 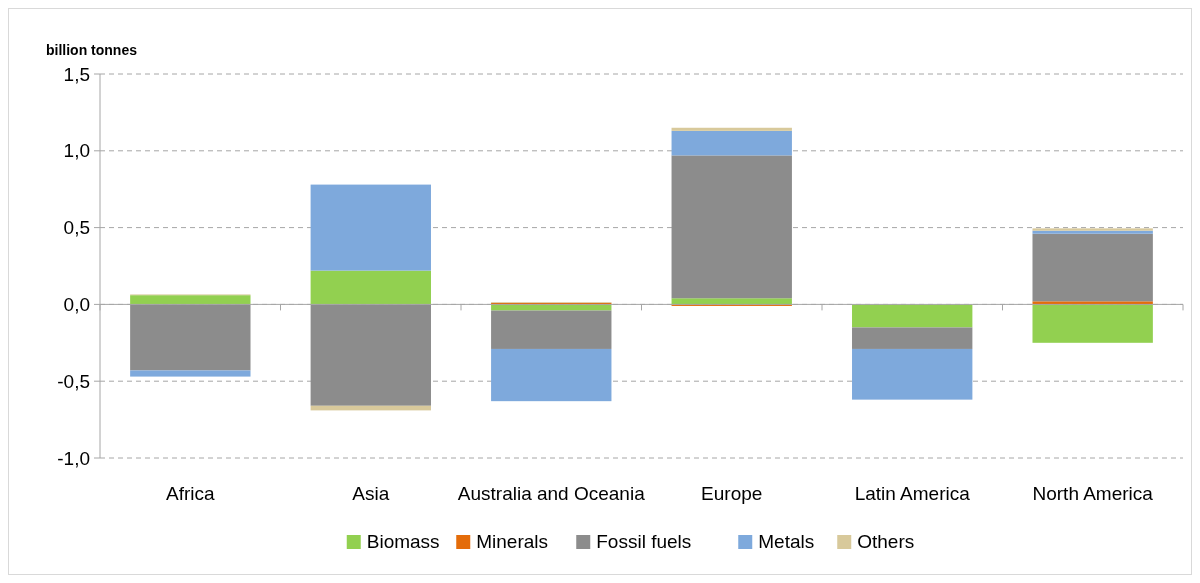 What do you see at coordinates (76, 74) in the screenshot?
I see `y-tick-label: 1,5` at bounding box center [76, 74].